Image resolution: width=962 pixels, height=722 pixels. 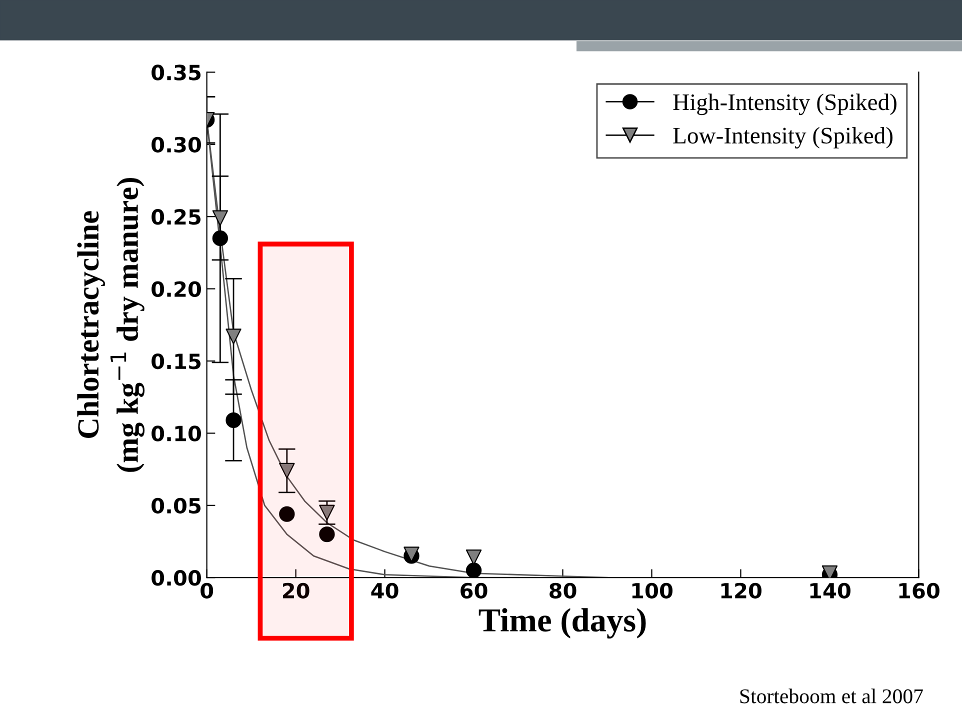 I want to click on legend-label: High-Intensity (Spiked), so click(x=784, y=105).